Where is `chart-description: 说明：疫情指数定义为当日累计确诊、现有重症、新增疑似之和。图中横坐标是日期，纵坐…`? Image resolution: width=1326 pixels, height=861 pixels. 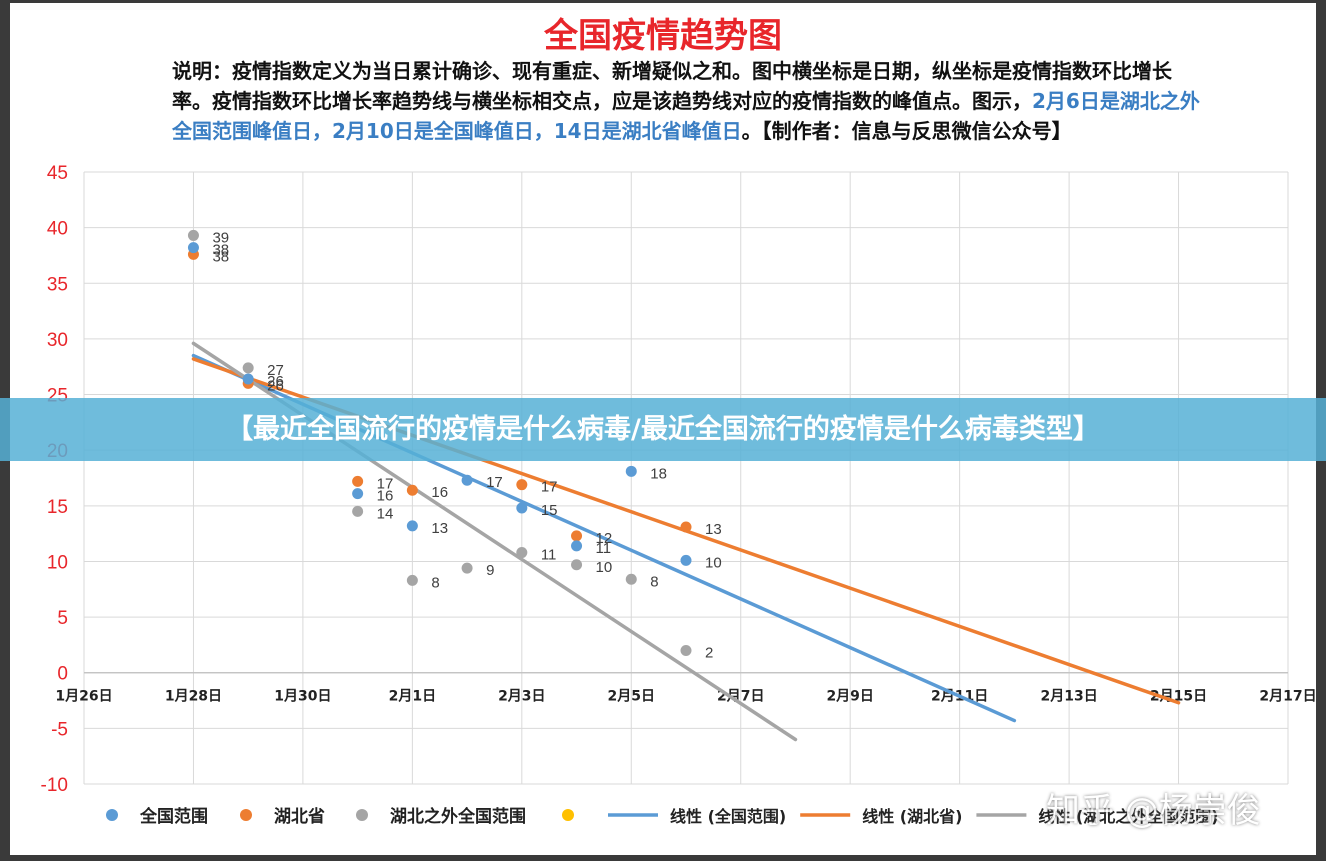
chart-description: 说明：疫情指数定义为当日累计确诊、现有重症、新增疑似之和。图中横坐标是日期，纵坐… is located at coordinates (688, 101).